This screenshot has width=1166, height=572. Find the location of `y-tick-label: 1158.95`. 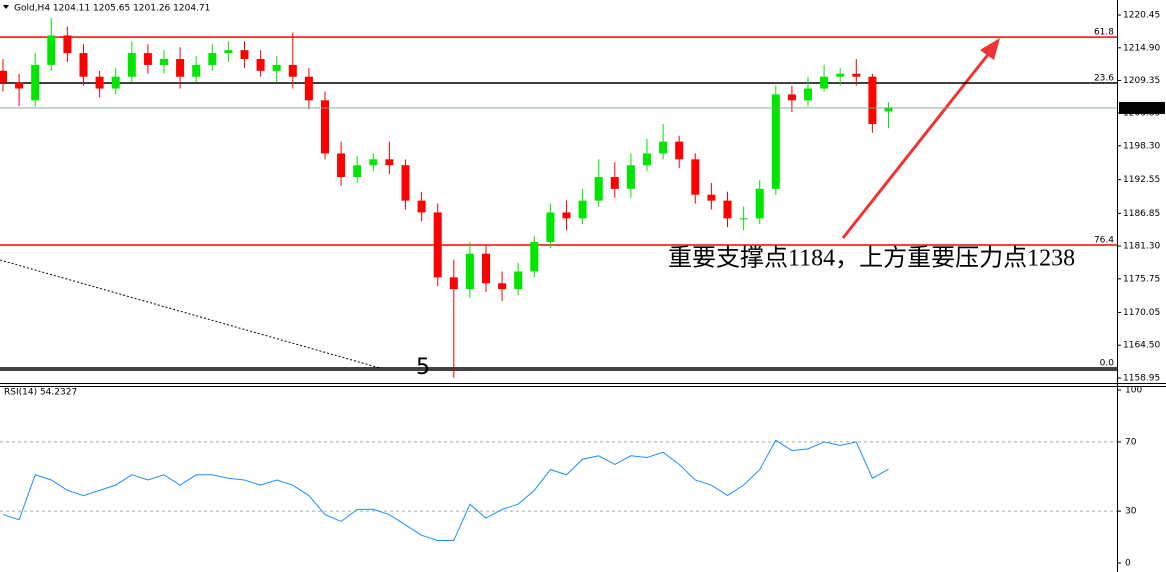

y-tick-label: 1158.95 is located at coordinates (1141, 378).